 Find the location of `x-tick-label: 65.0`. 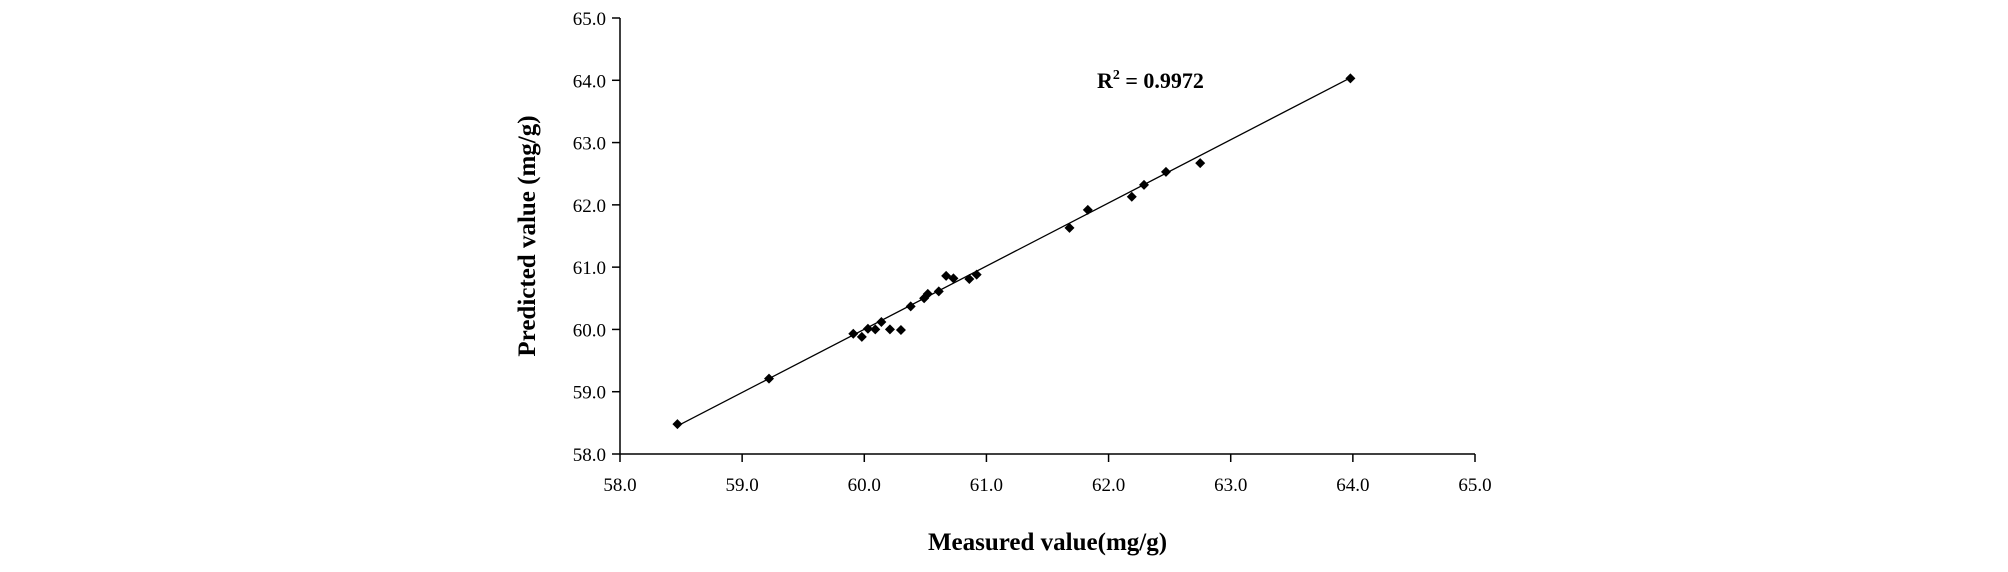

x-tick-label: 65.0 is located at coordinates (1474, 485).